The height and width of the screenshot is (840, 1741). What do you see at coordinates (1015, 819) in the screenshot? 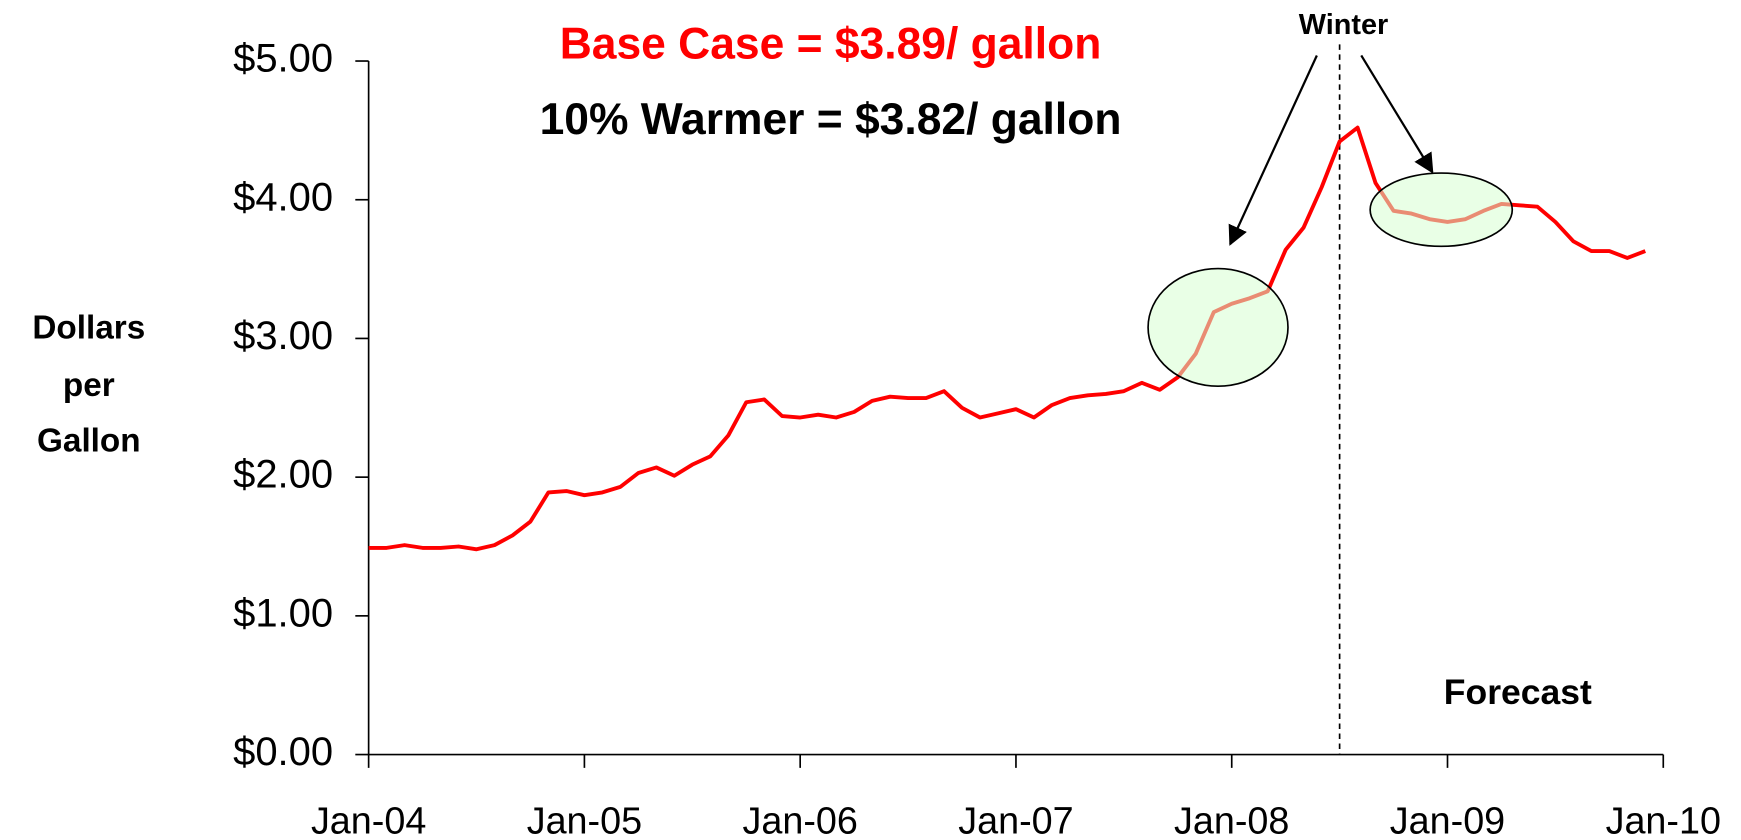
I see `x-tick-label: Jan-07` at bounding box center [1015, 819].